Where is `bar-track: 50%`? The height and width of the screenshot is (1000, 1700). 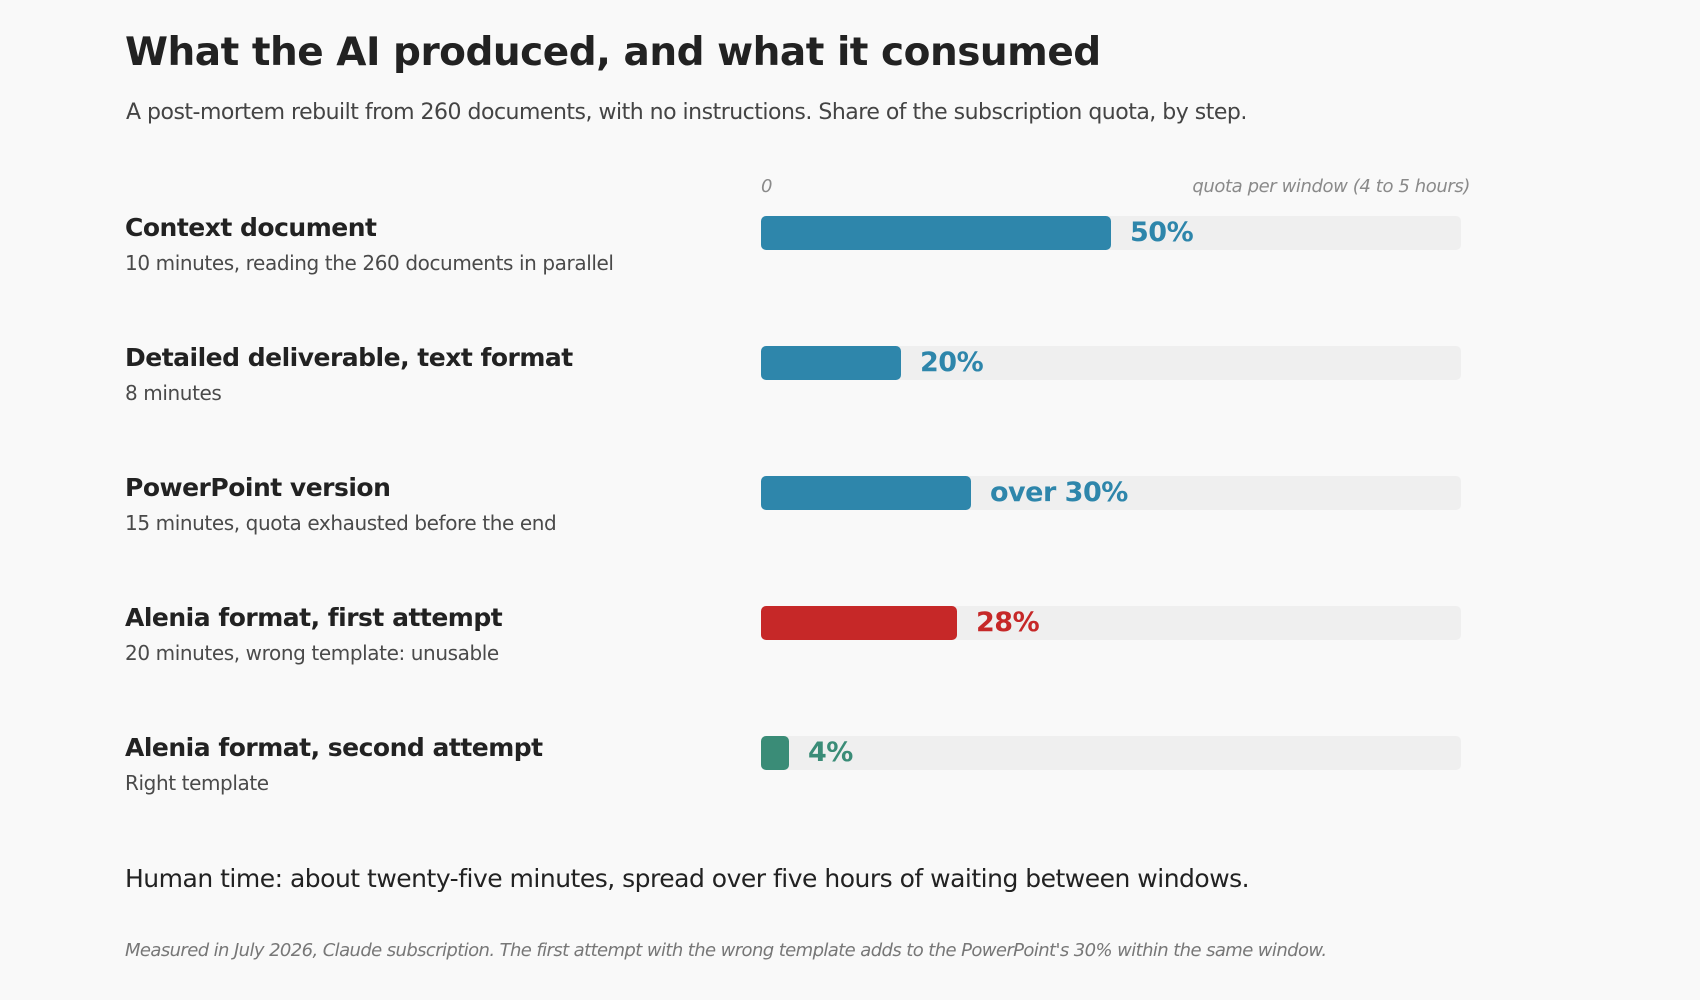 bar-track: 50% is located at coordinates (1111, 233).